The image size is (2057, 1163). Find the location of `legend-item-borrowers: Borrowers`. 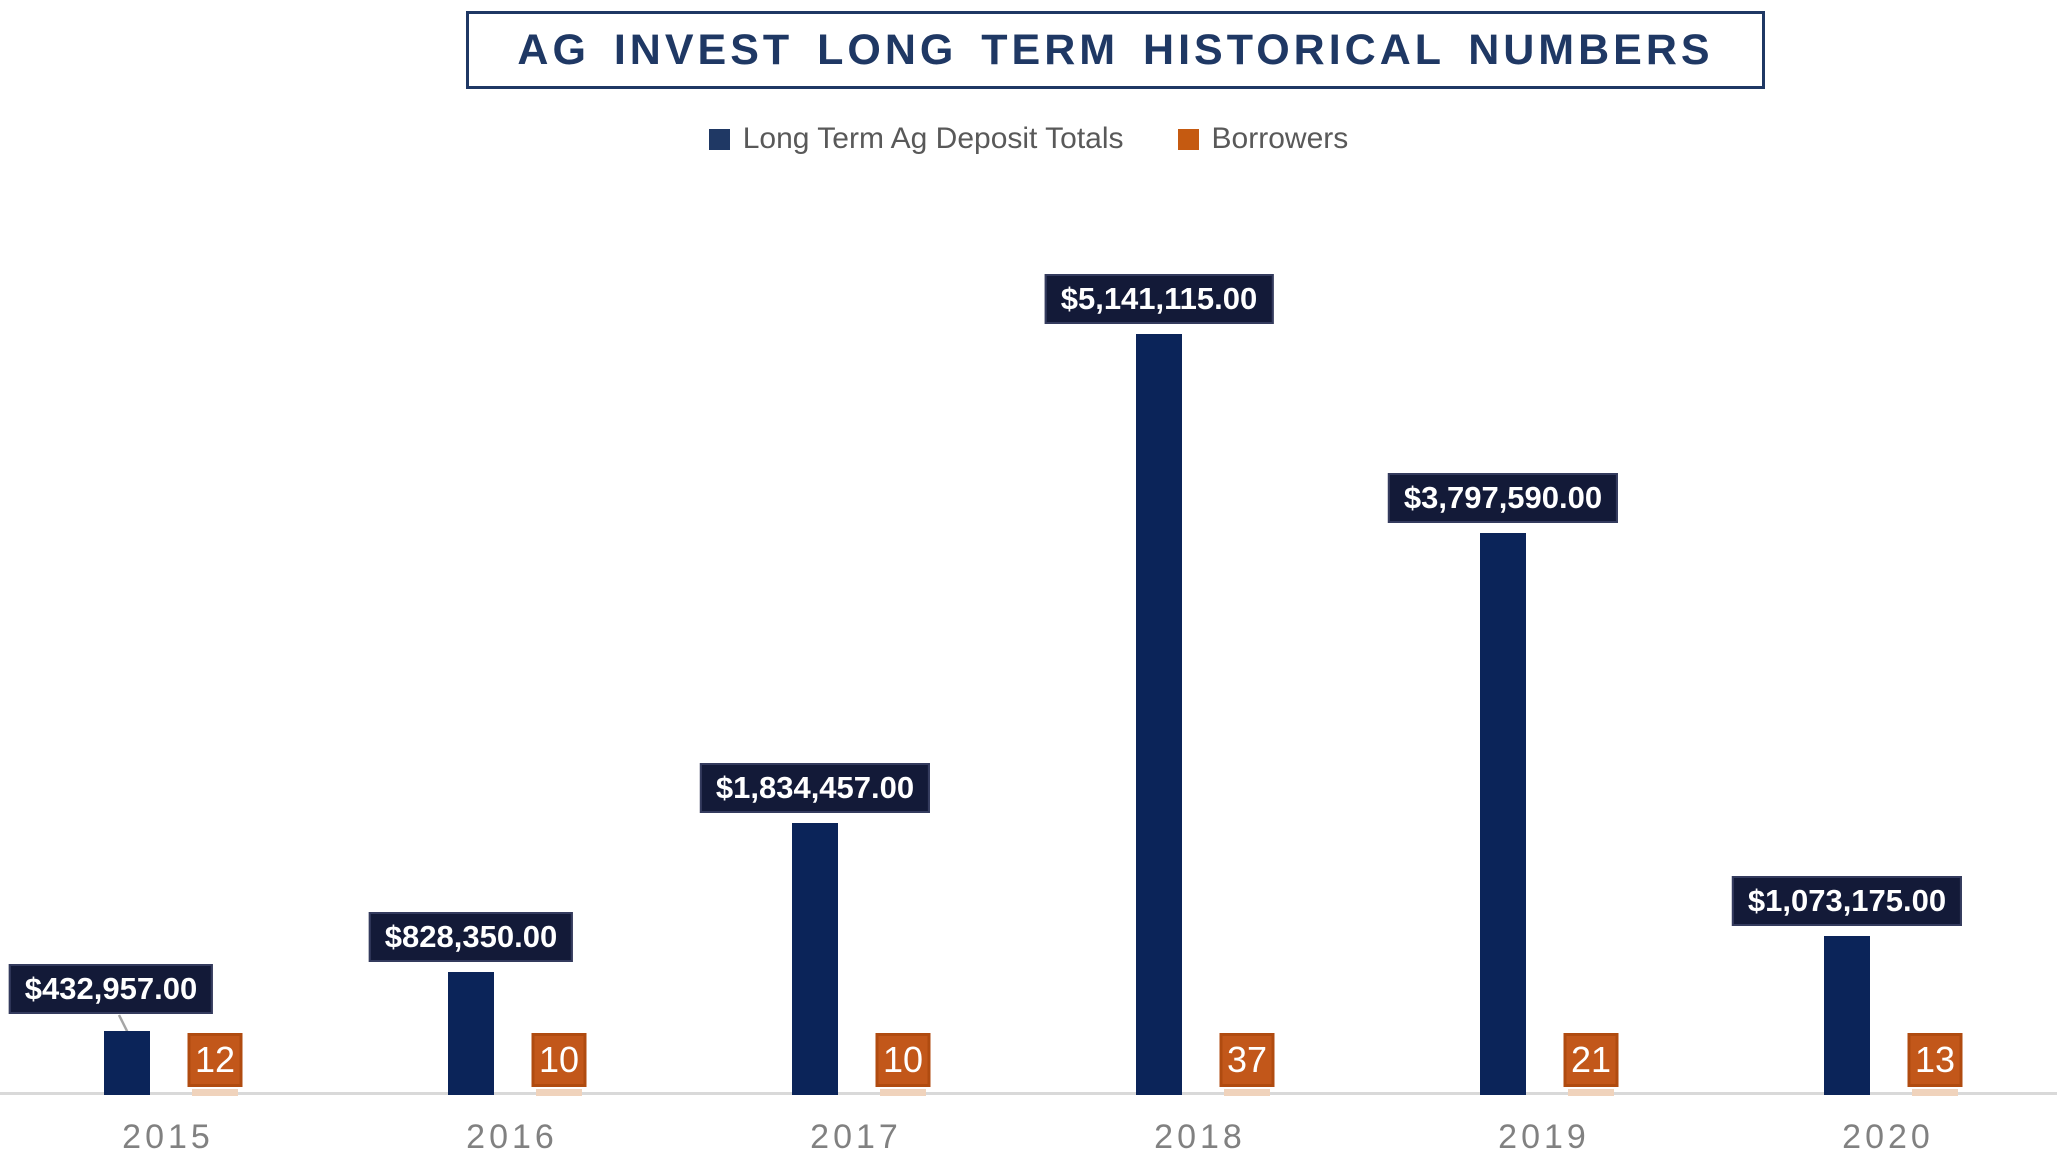

legend-item-borrowers: Borrowers is located at coordinates (1263, 139).